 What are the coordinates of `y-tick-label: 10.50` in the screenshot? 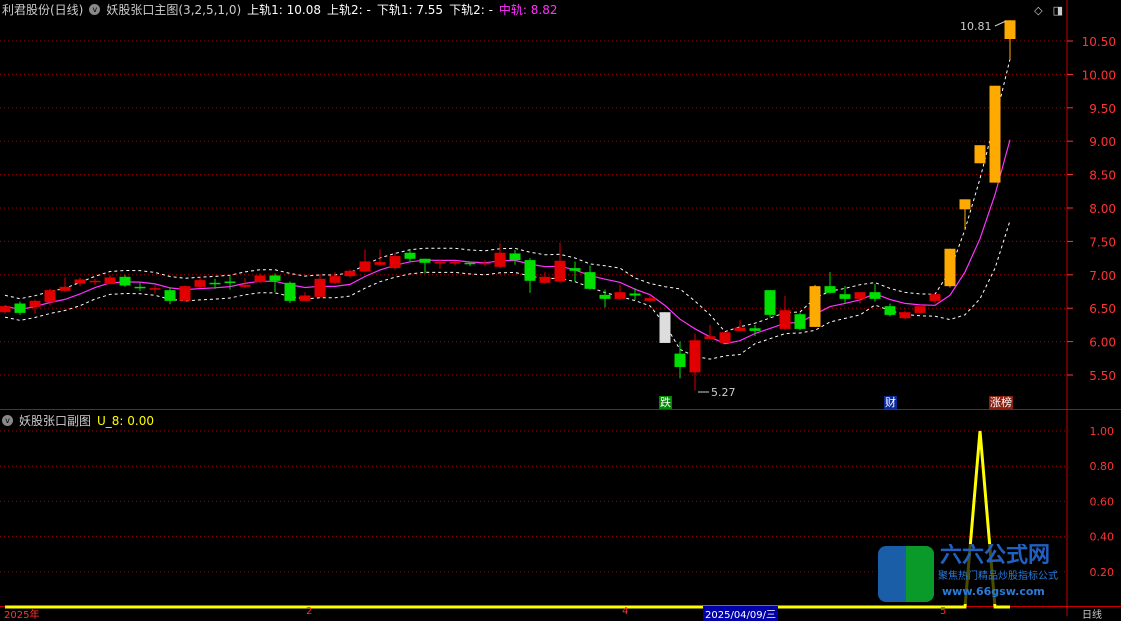 It's located at (1099, 42).